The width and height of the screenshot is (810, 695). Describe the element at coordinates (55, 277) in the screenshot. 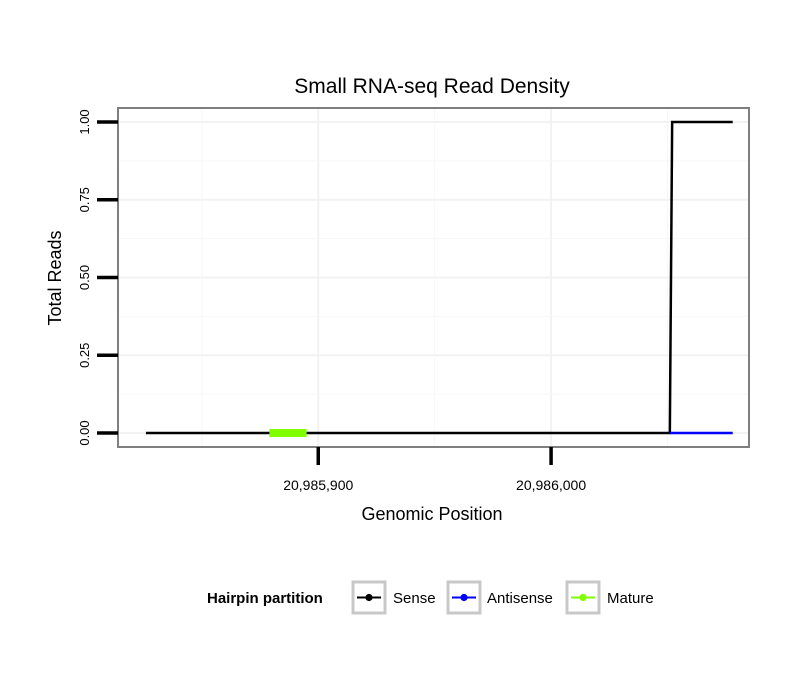

I see `y-axis-label: Total Reads` at that location.